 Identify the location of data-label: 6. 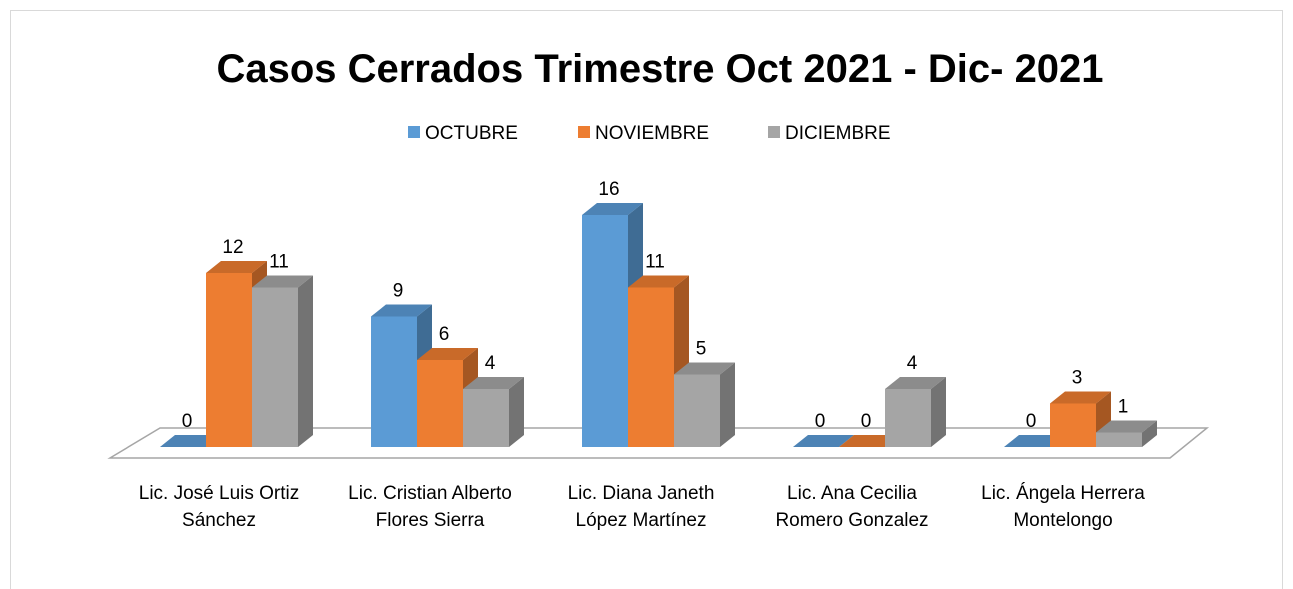
(444, 334).